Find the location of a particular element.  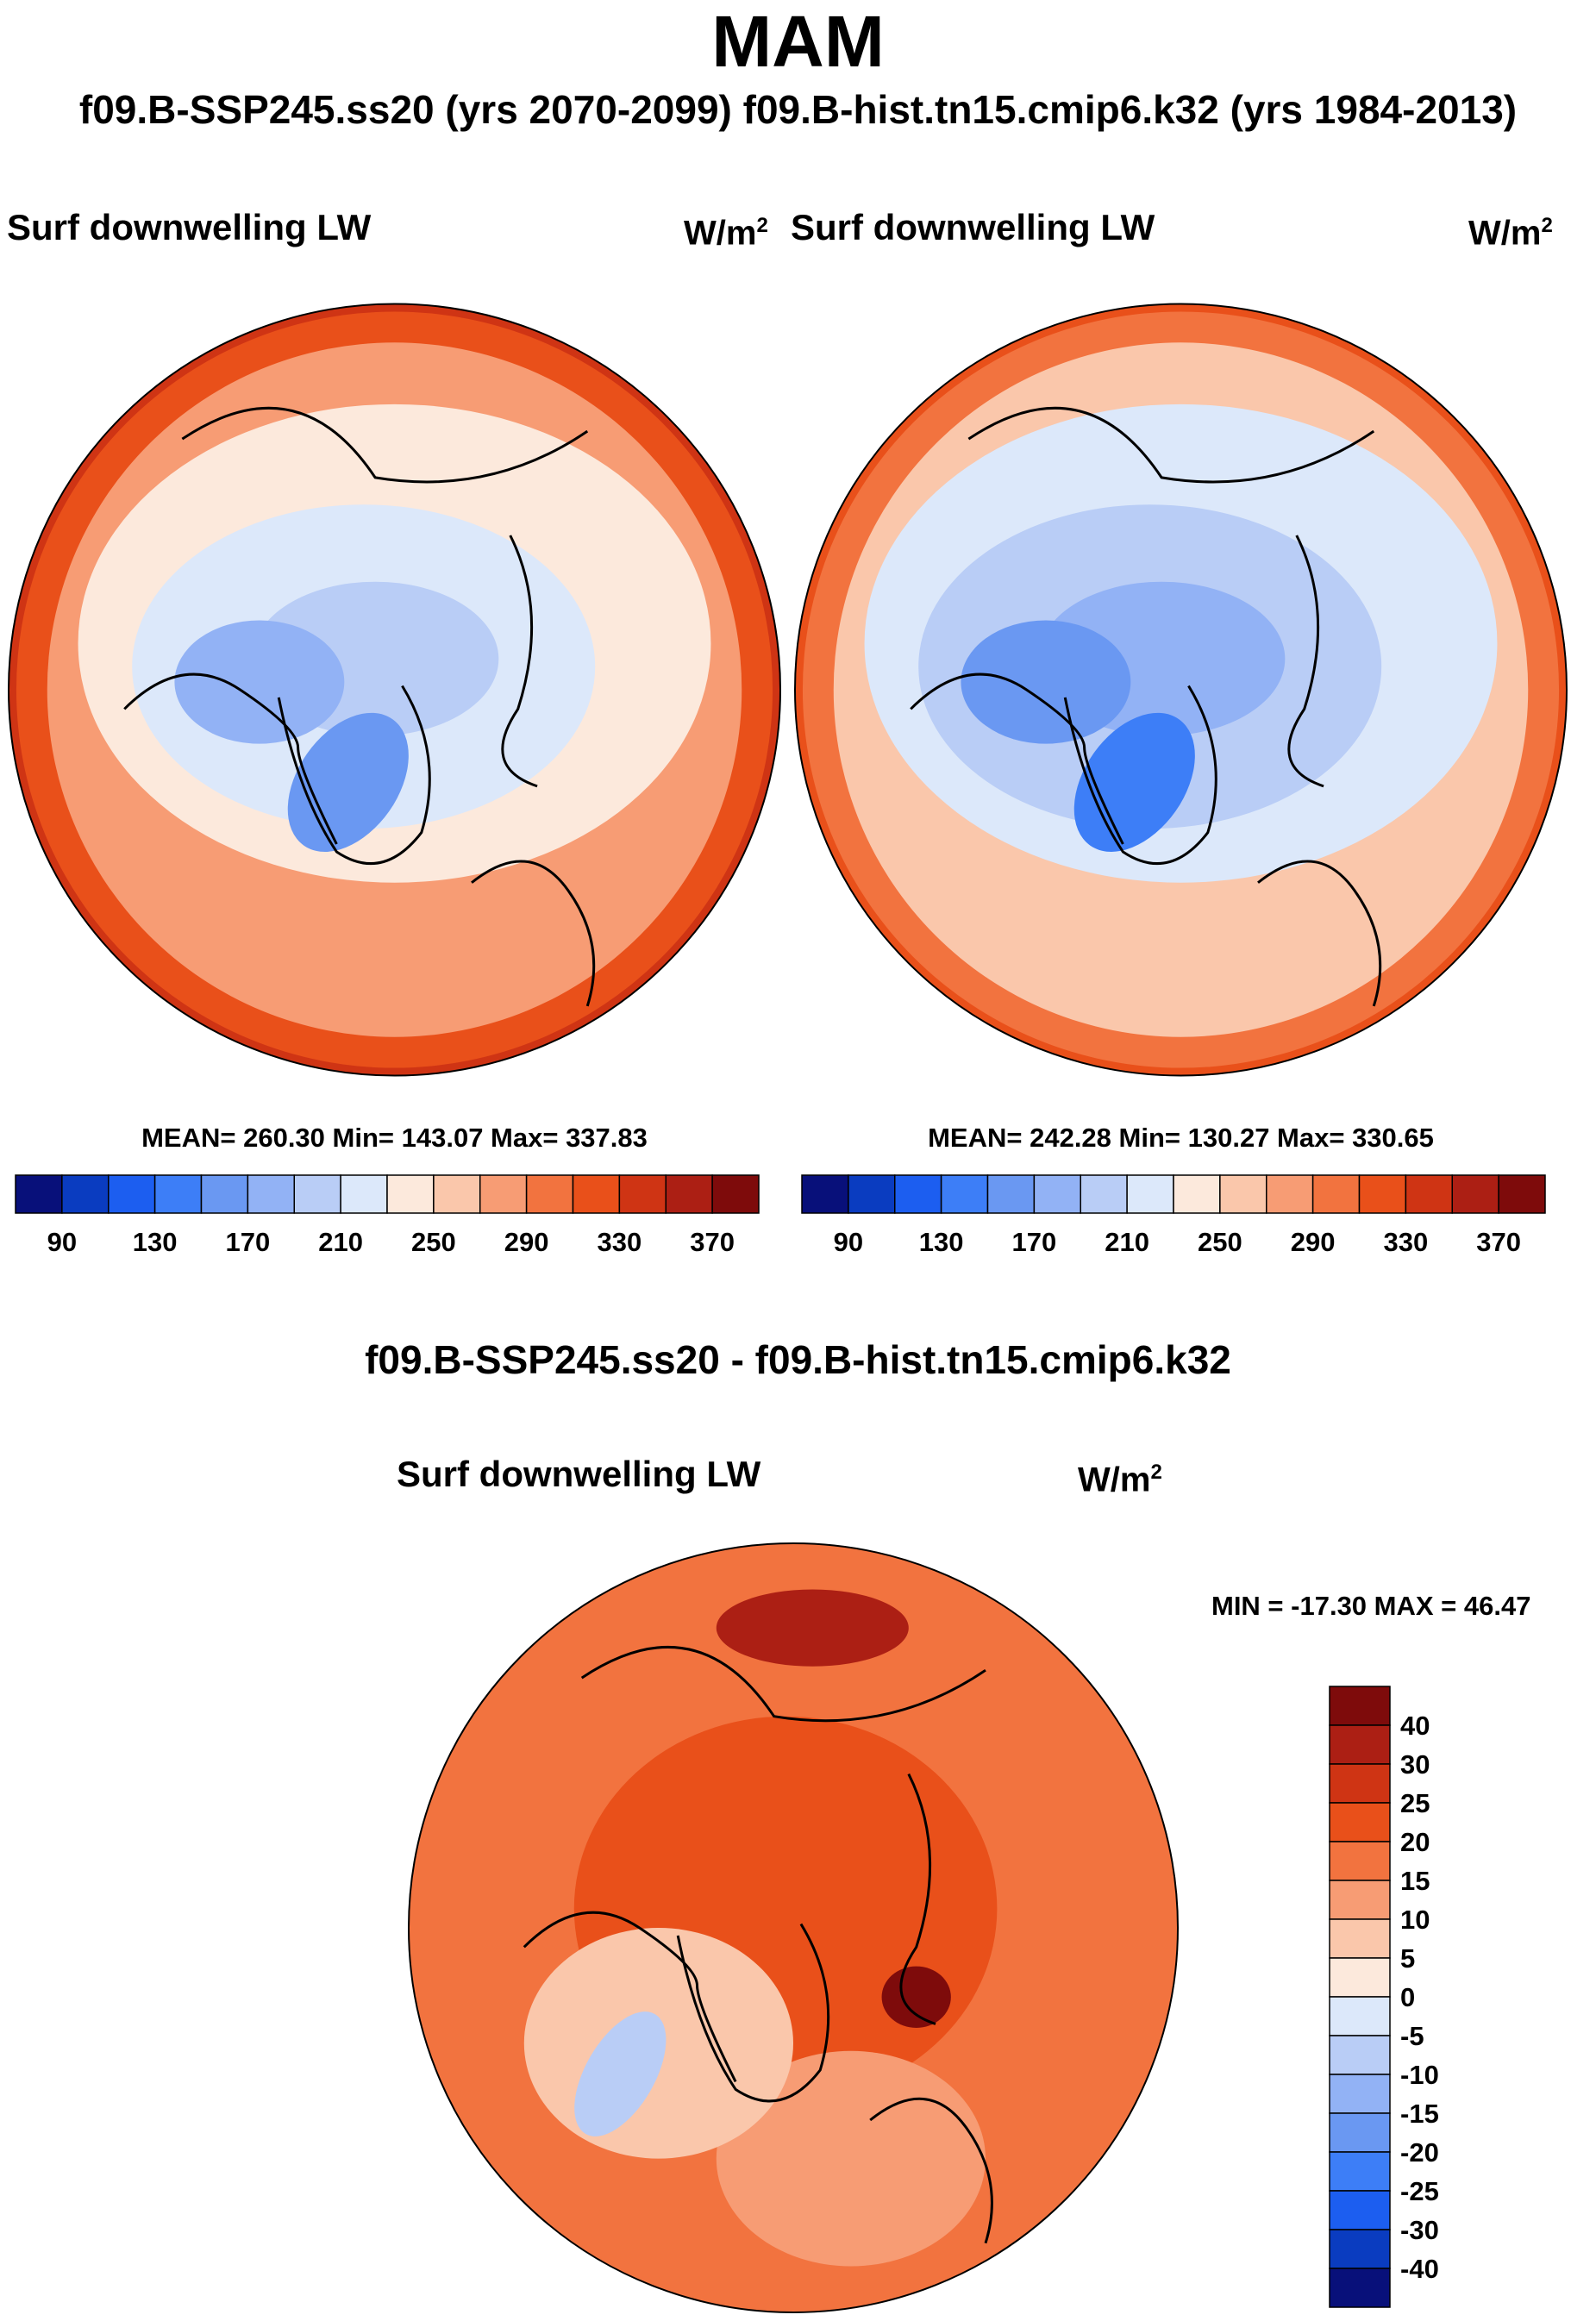

map3-region-barents-kara-sea is located at coordinates (916, 1997).